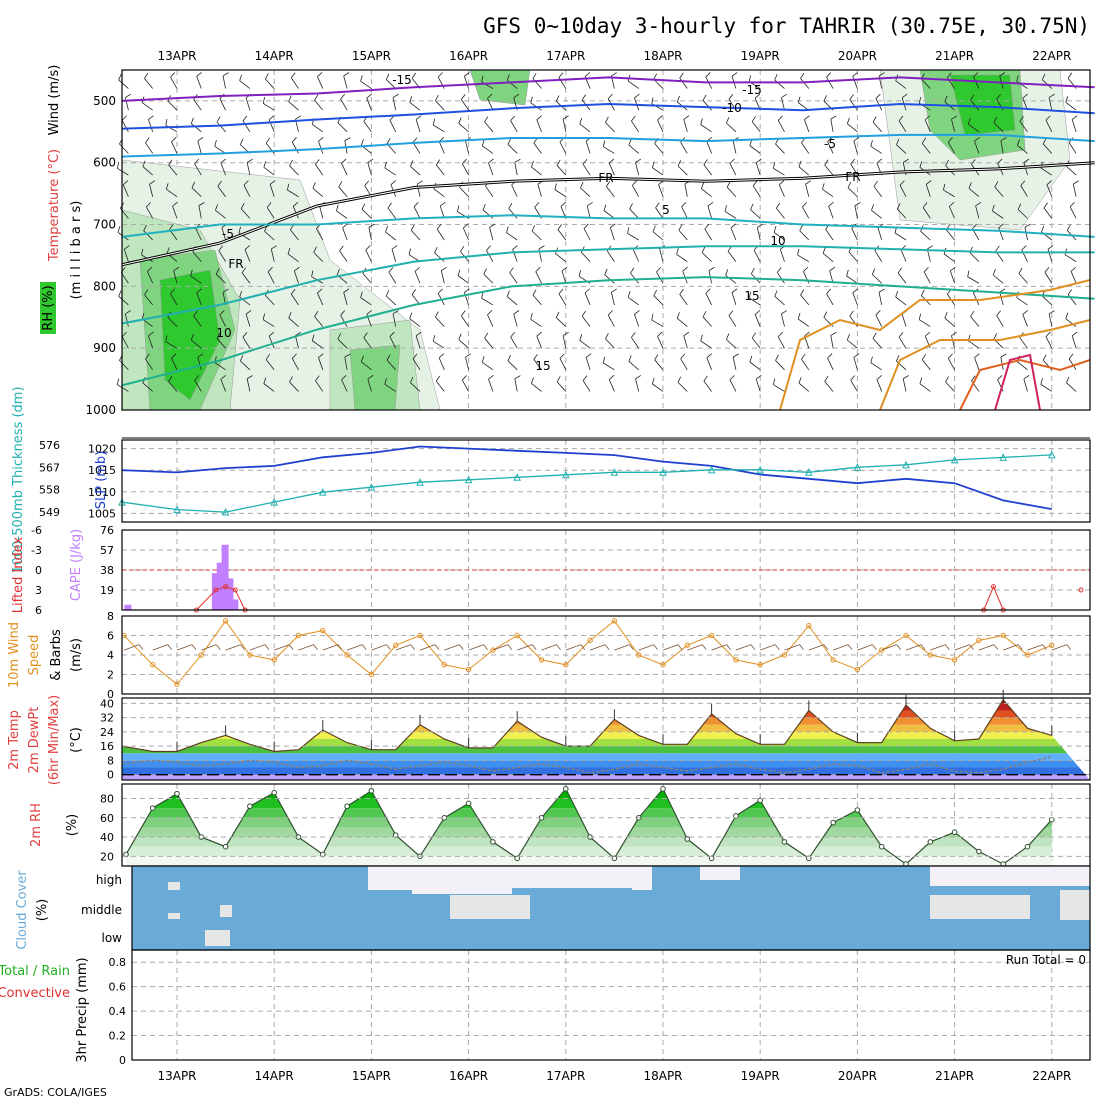 This screenshot has height=1100, width=1100. What do you see at coordinates (76, 740) in the screenshot?
I see `temp-units-label: (°C)` at bounding box center [76, 740].